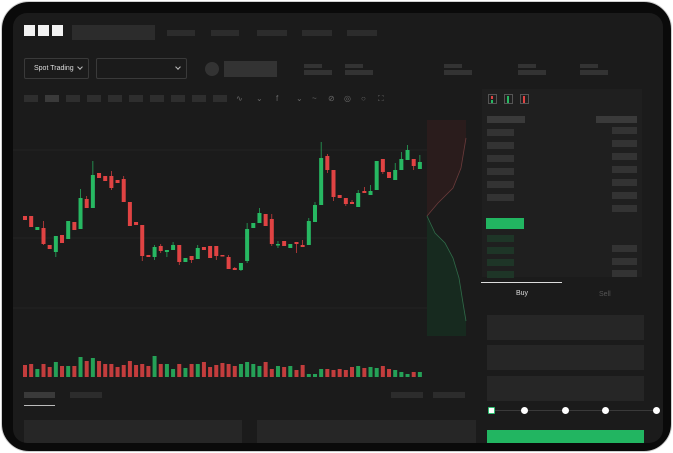 Image resolution: width=673 pixels, height=453 pixels. Describe the element at coordinates (39, 395) in the screenshot. I see `tab-open-orders` at that location.